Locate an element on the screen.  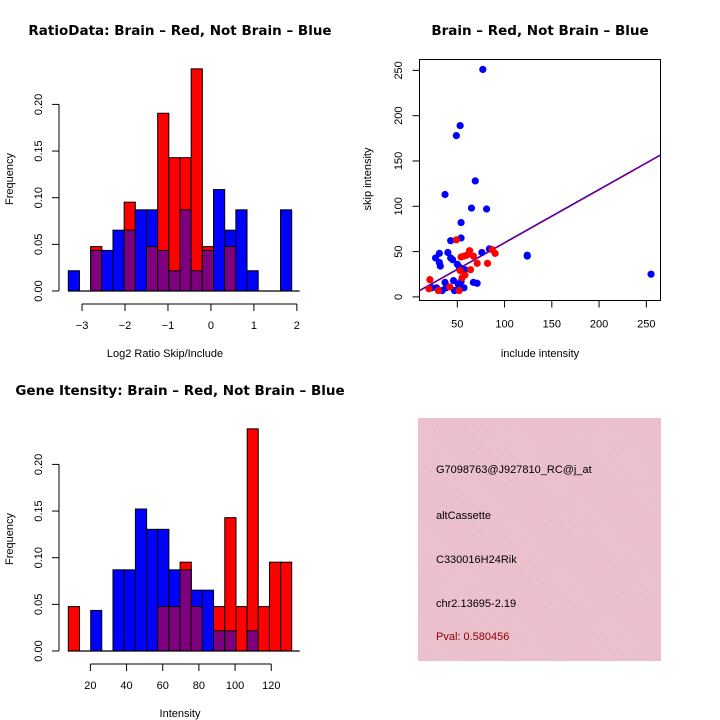
gene-name: C330016H24Rik is located at coordinates (476, 560).